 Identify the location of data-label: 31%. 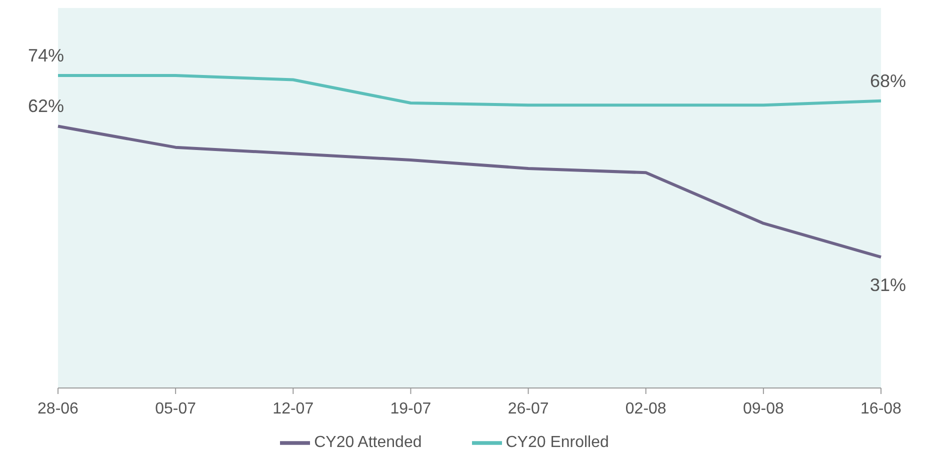
(888, 285).